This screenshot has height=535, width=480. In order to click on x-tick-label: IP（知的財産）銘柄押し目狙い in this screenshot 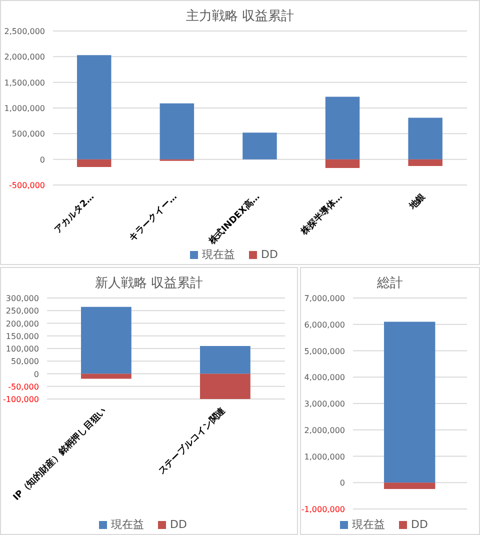, I will do `click(60, 454)`.